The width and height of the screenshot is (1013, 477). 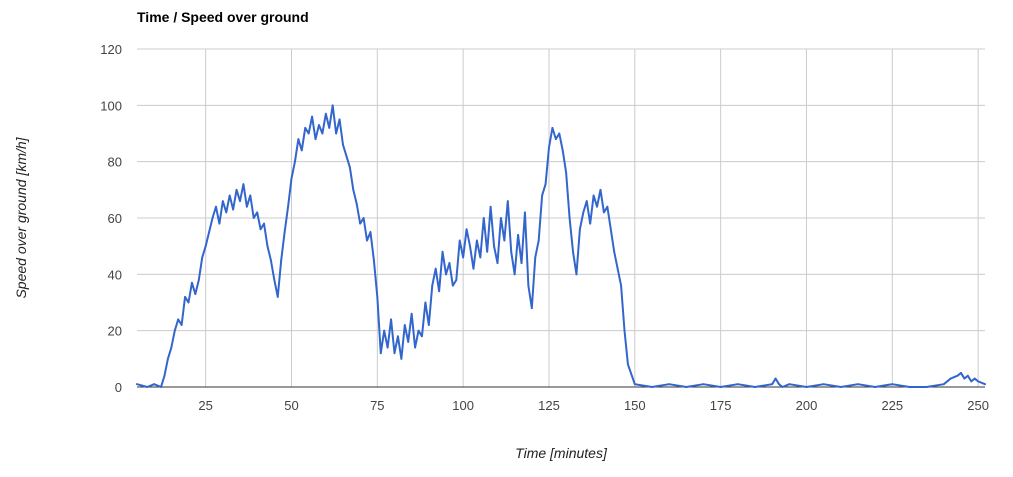 I want to click on x-tick-label: 75, so click(x=377, y=405).